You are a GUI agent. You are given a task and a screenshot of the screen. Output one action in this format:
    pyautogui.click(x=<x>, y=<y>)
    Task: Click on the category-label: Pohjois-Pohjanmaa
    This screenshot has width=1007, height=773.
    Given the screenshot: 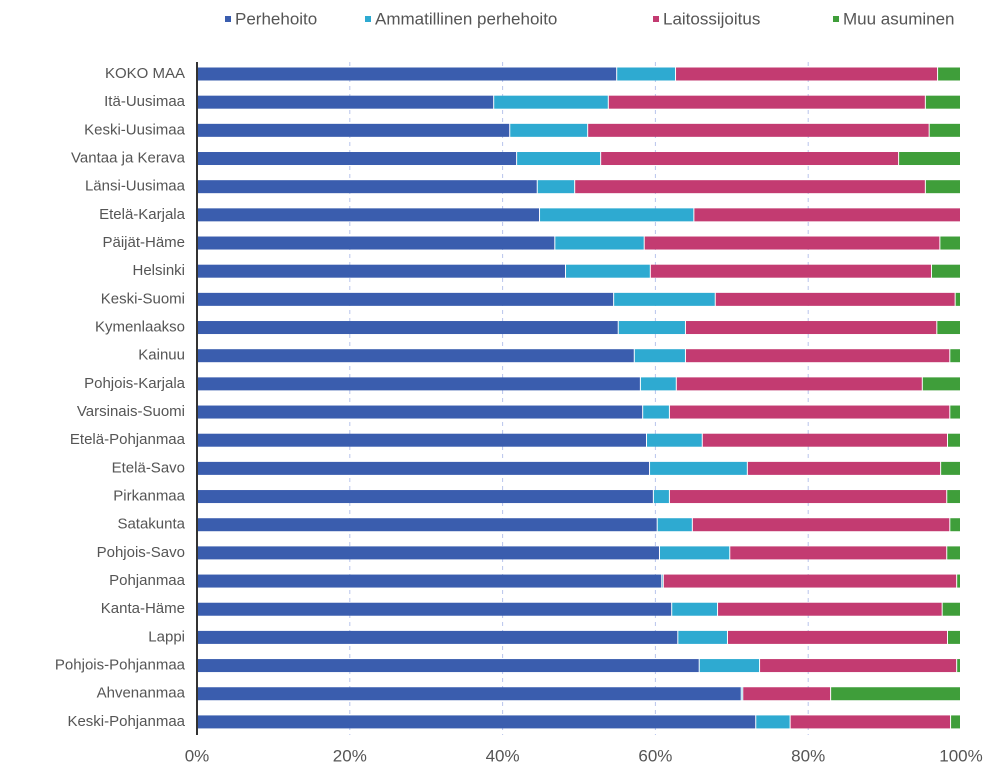 What is the action you would take?
    pyautogui.click(x=120, y=665)
    